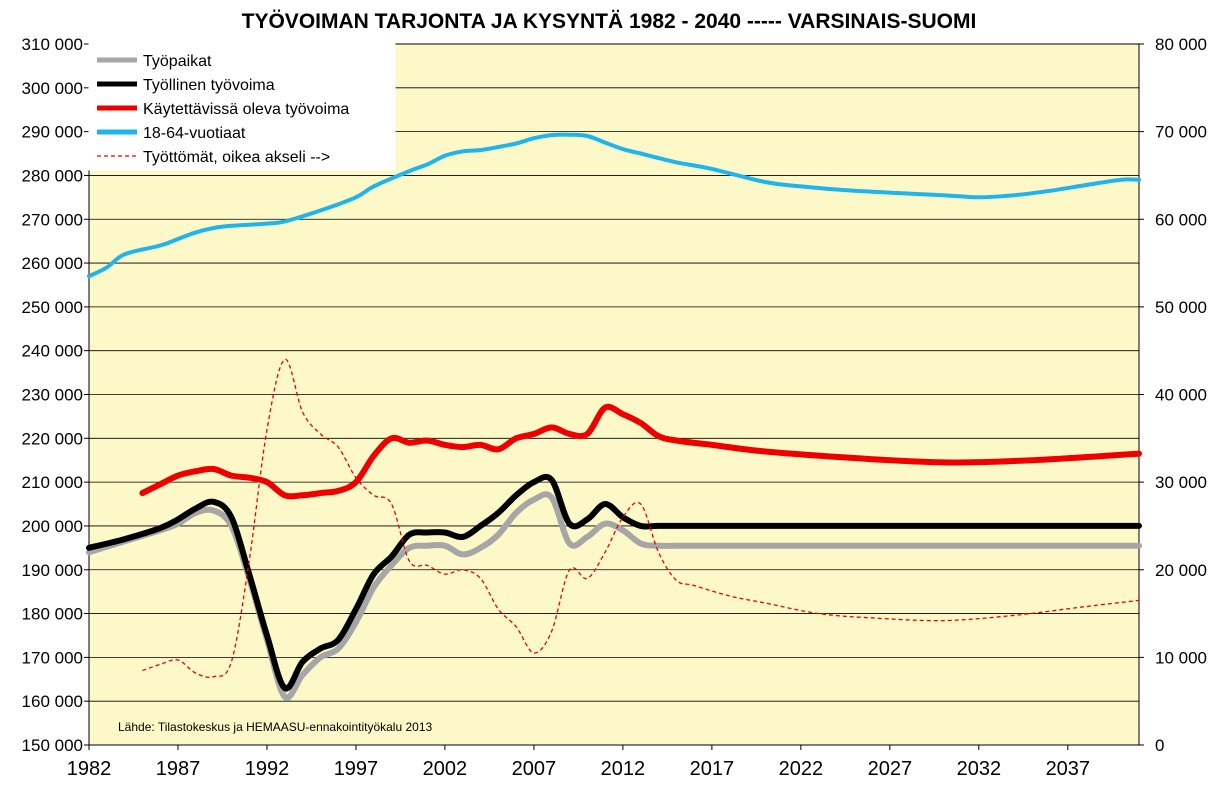 The width and height of the screenshot is (1219, 794). Describe the element at coordinates (1181, 132) in the screenshot. I see `y2-tick-label: 70 000` at that location.